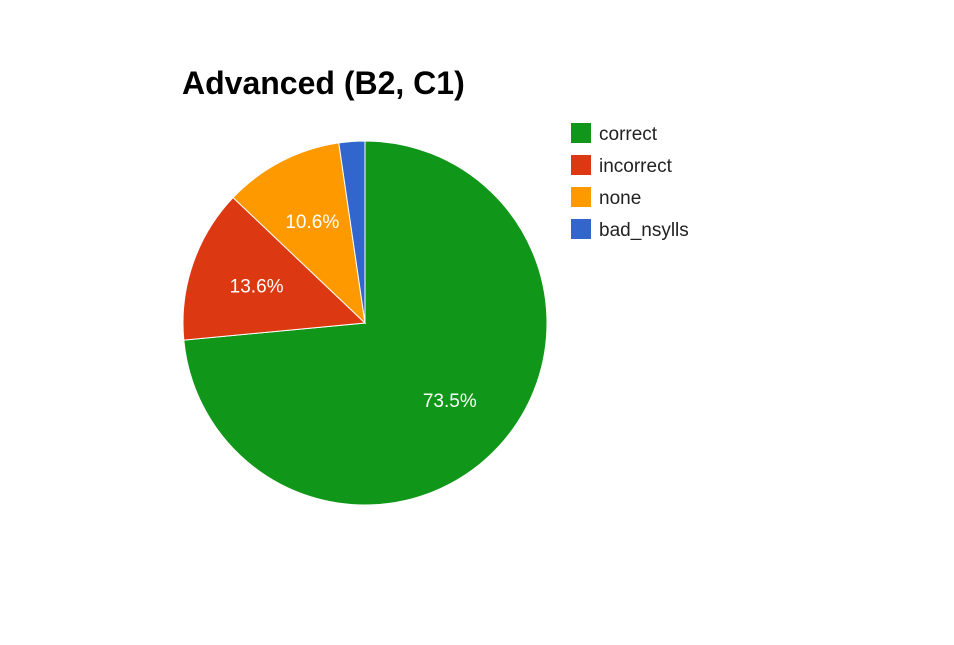  I want to click on legend-label-incorrect: incorrect, so click(636, 166).